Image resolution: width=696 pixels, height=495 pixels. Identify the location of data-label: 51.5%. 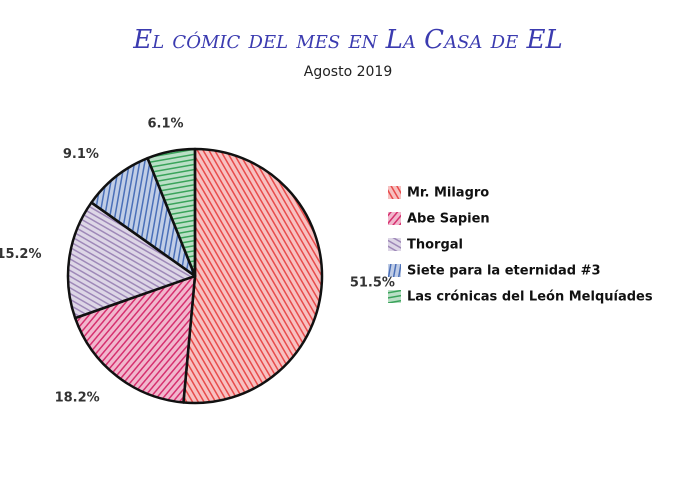
(372, 283).